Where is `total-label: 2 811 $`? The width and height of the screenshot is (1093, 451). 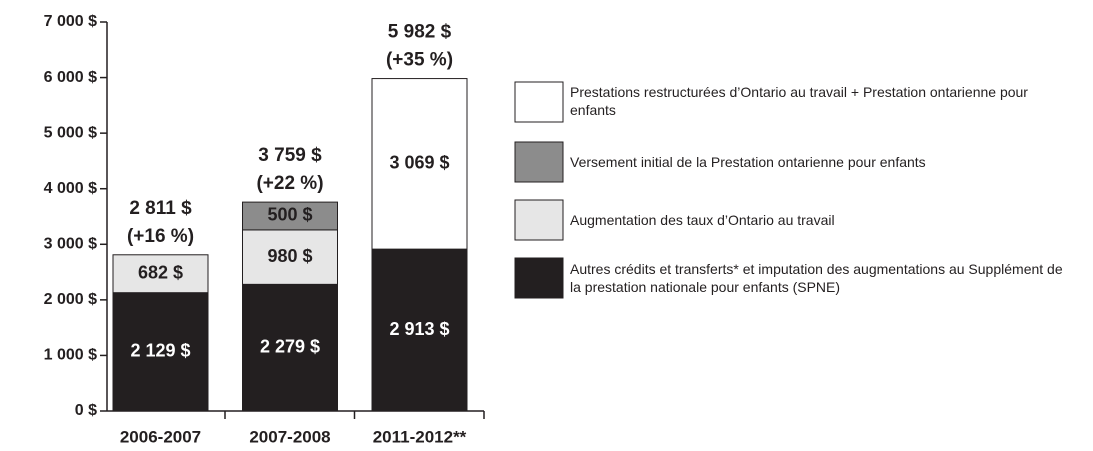 total-label: 2 811 $ is located at coordinates (160, 208).